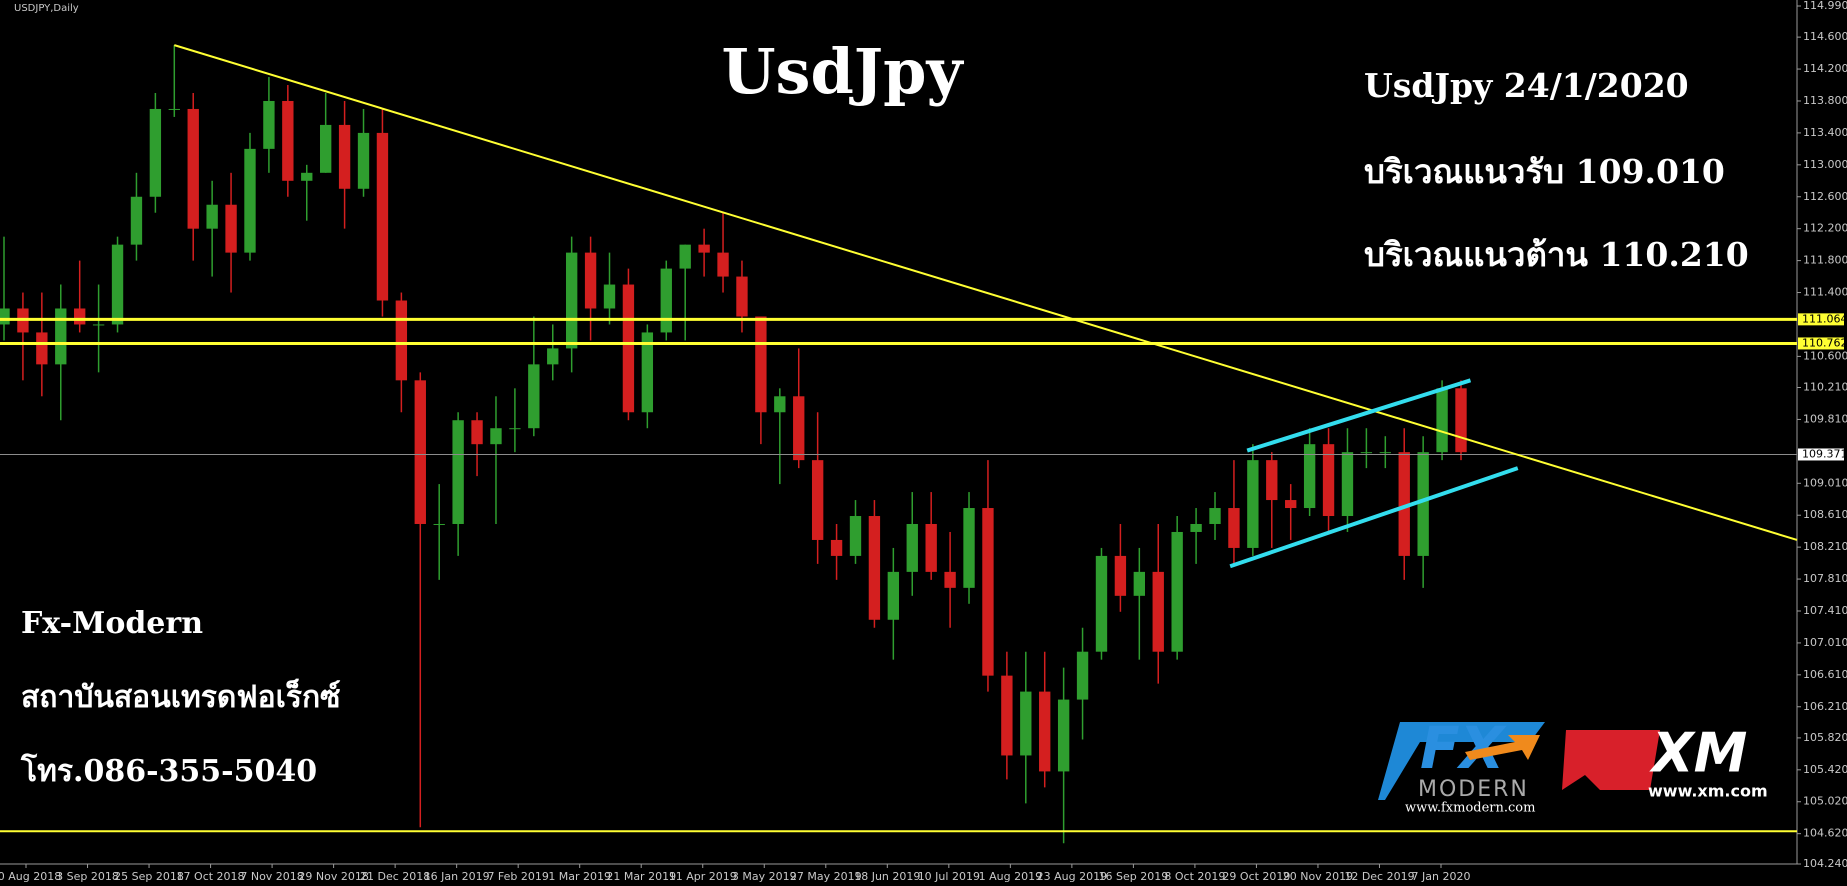 This screenshot has height=886, width=1847. What do you see at coordinates (1825, 578) in the screenshot?
I see `y-tick-label: 107.810` at bounding box center [1825, 578].